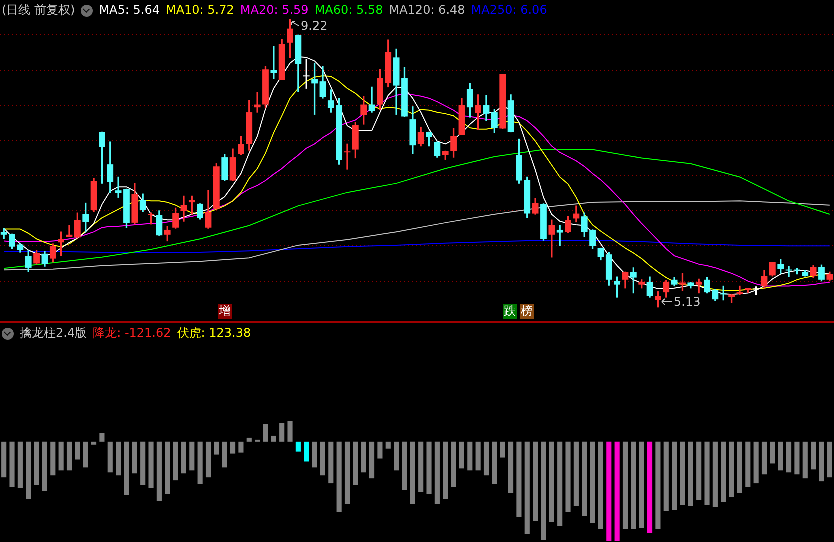 The height and width of the screenshot is (542, 834). Describe the element at coordinates (527, 311) in the screenshot. I see `annotation: 榜` at that location.